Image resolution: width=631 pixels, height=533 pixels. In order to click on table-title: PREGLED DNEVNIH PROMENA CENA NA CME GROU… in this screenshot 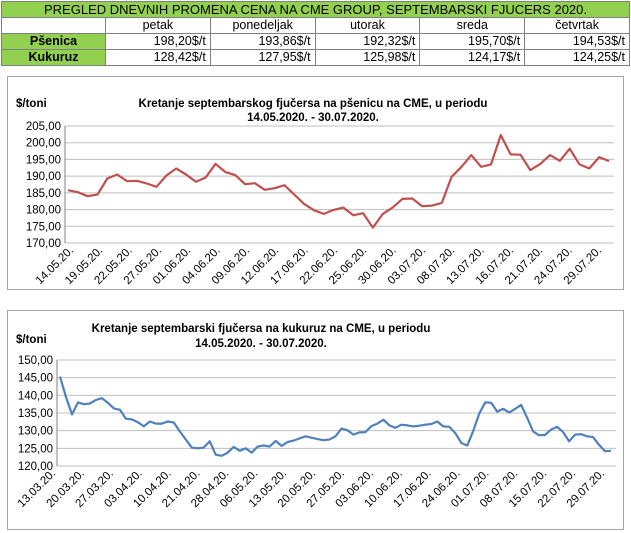, I will do `click(315, 9)`.